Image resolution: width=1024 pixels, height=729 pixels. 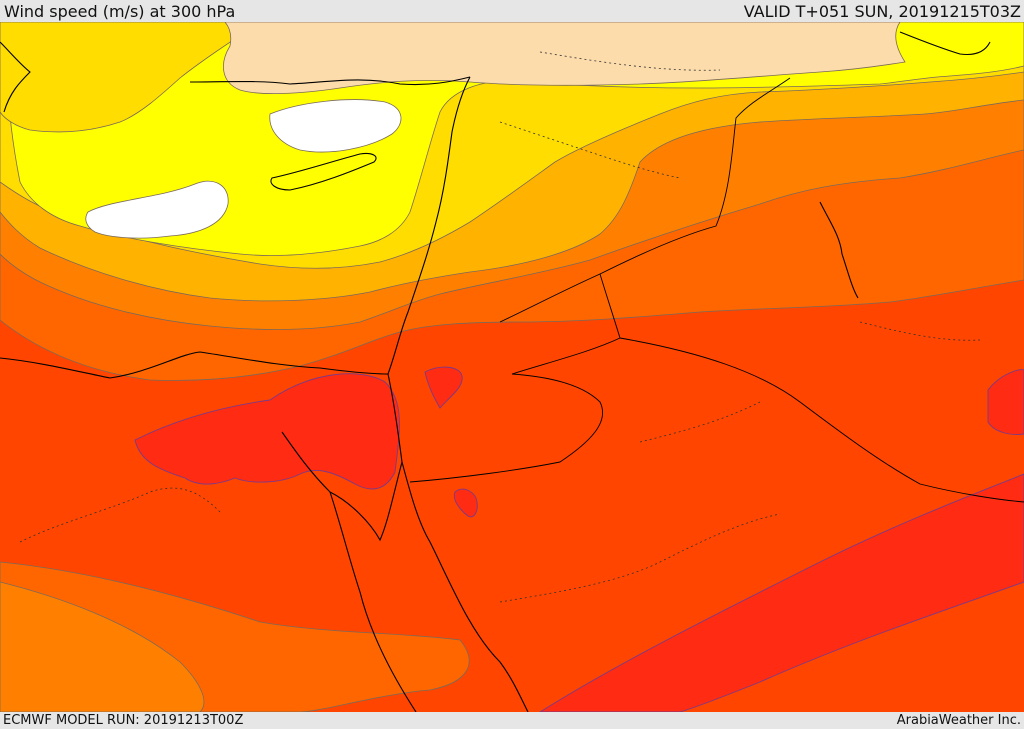 I want to click on coastline-red-sea-west, so click(x=373, y=601).